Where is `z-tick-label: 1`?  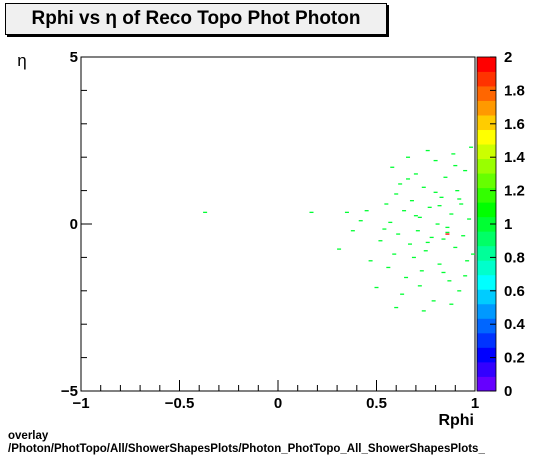 z-tick-label: 1 is located at coordinates (508, 224).